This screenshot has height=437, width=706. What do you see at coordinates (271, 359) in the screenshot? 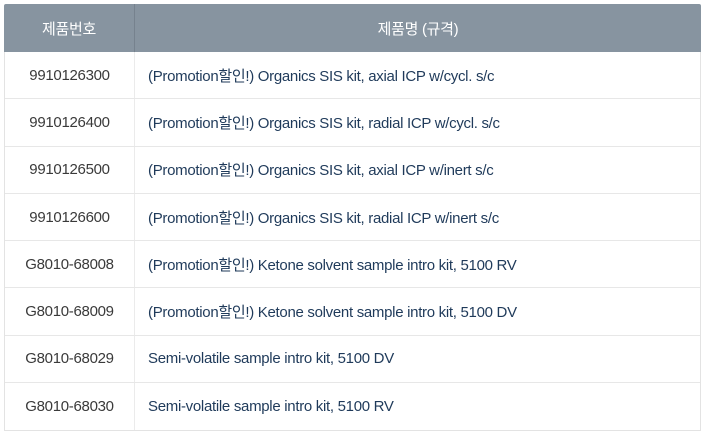
I see `product-name-cell: Semi-volatile sample intro kit, 5100 DV` at bounding box center [271, 359].